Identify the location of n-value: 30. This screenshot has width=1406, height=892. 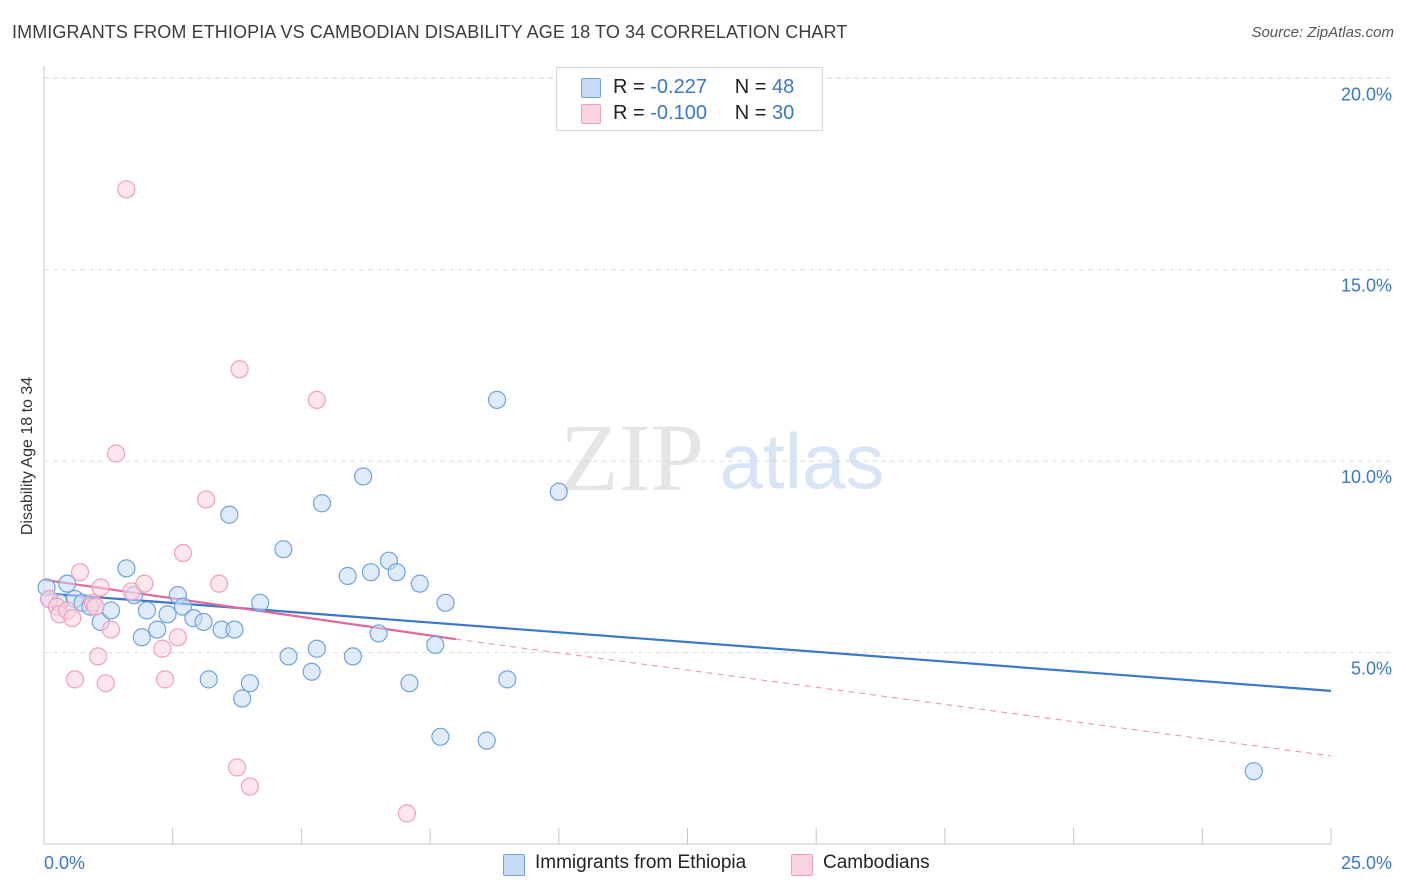
(783, 113).